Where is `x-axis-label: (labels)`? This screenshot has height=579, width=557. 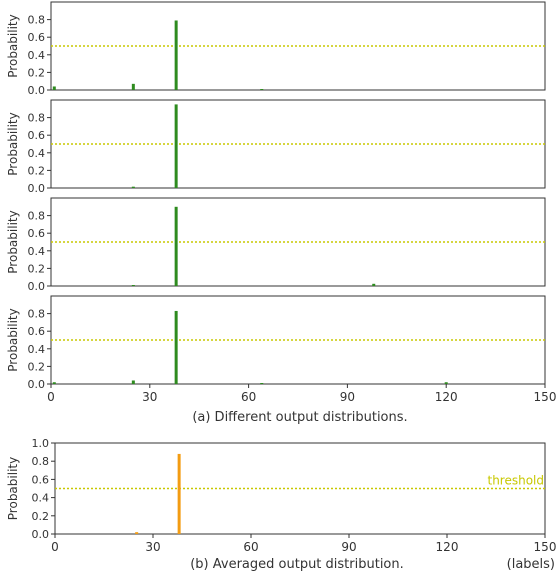 x-axis-label: (labels) is located at coordinates (531, 564).